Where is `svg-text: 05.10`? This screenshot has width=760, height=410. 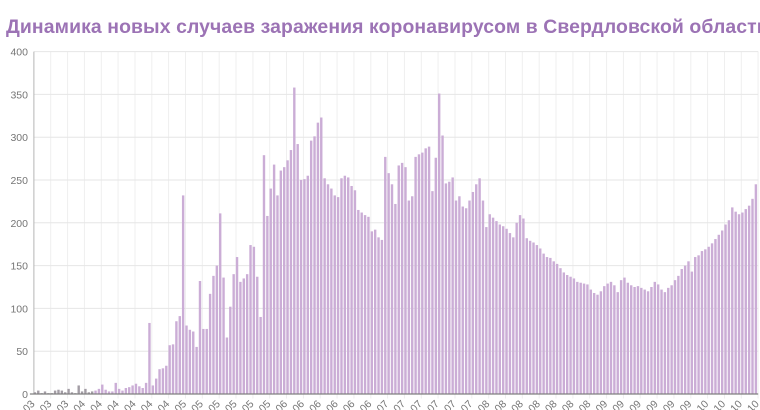 svg-text: 05.10 is located at coordinates (697, 404).